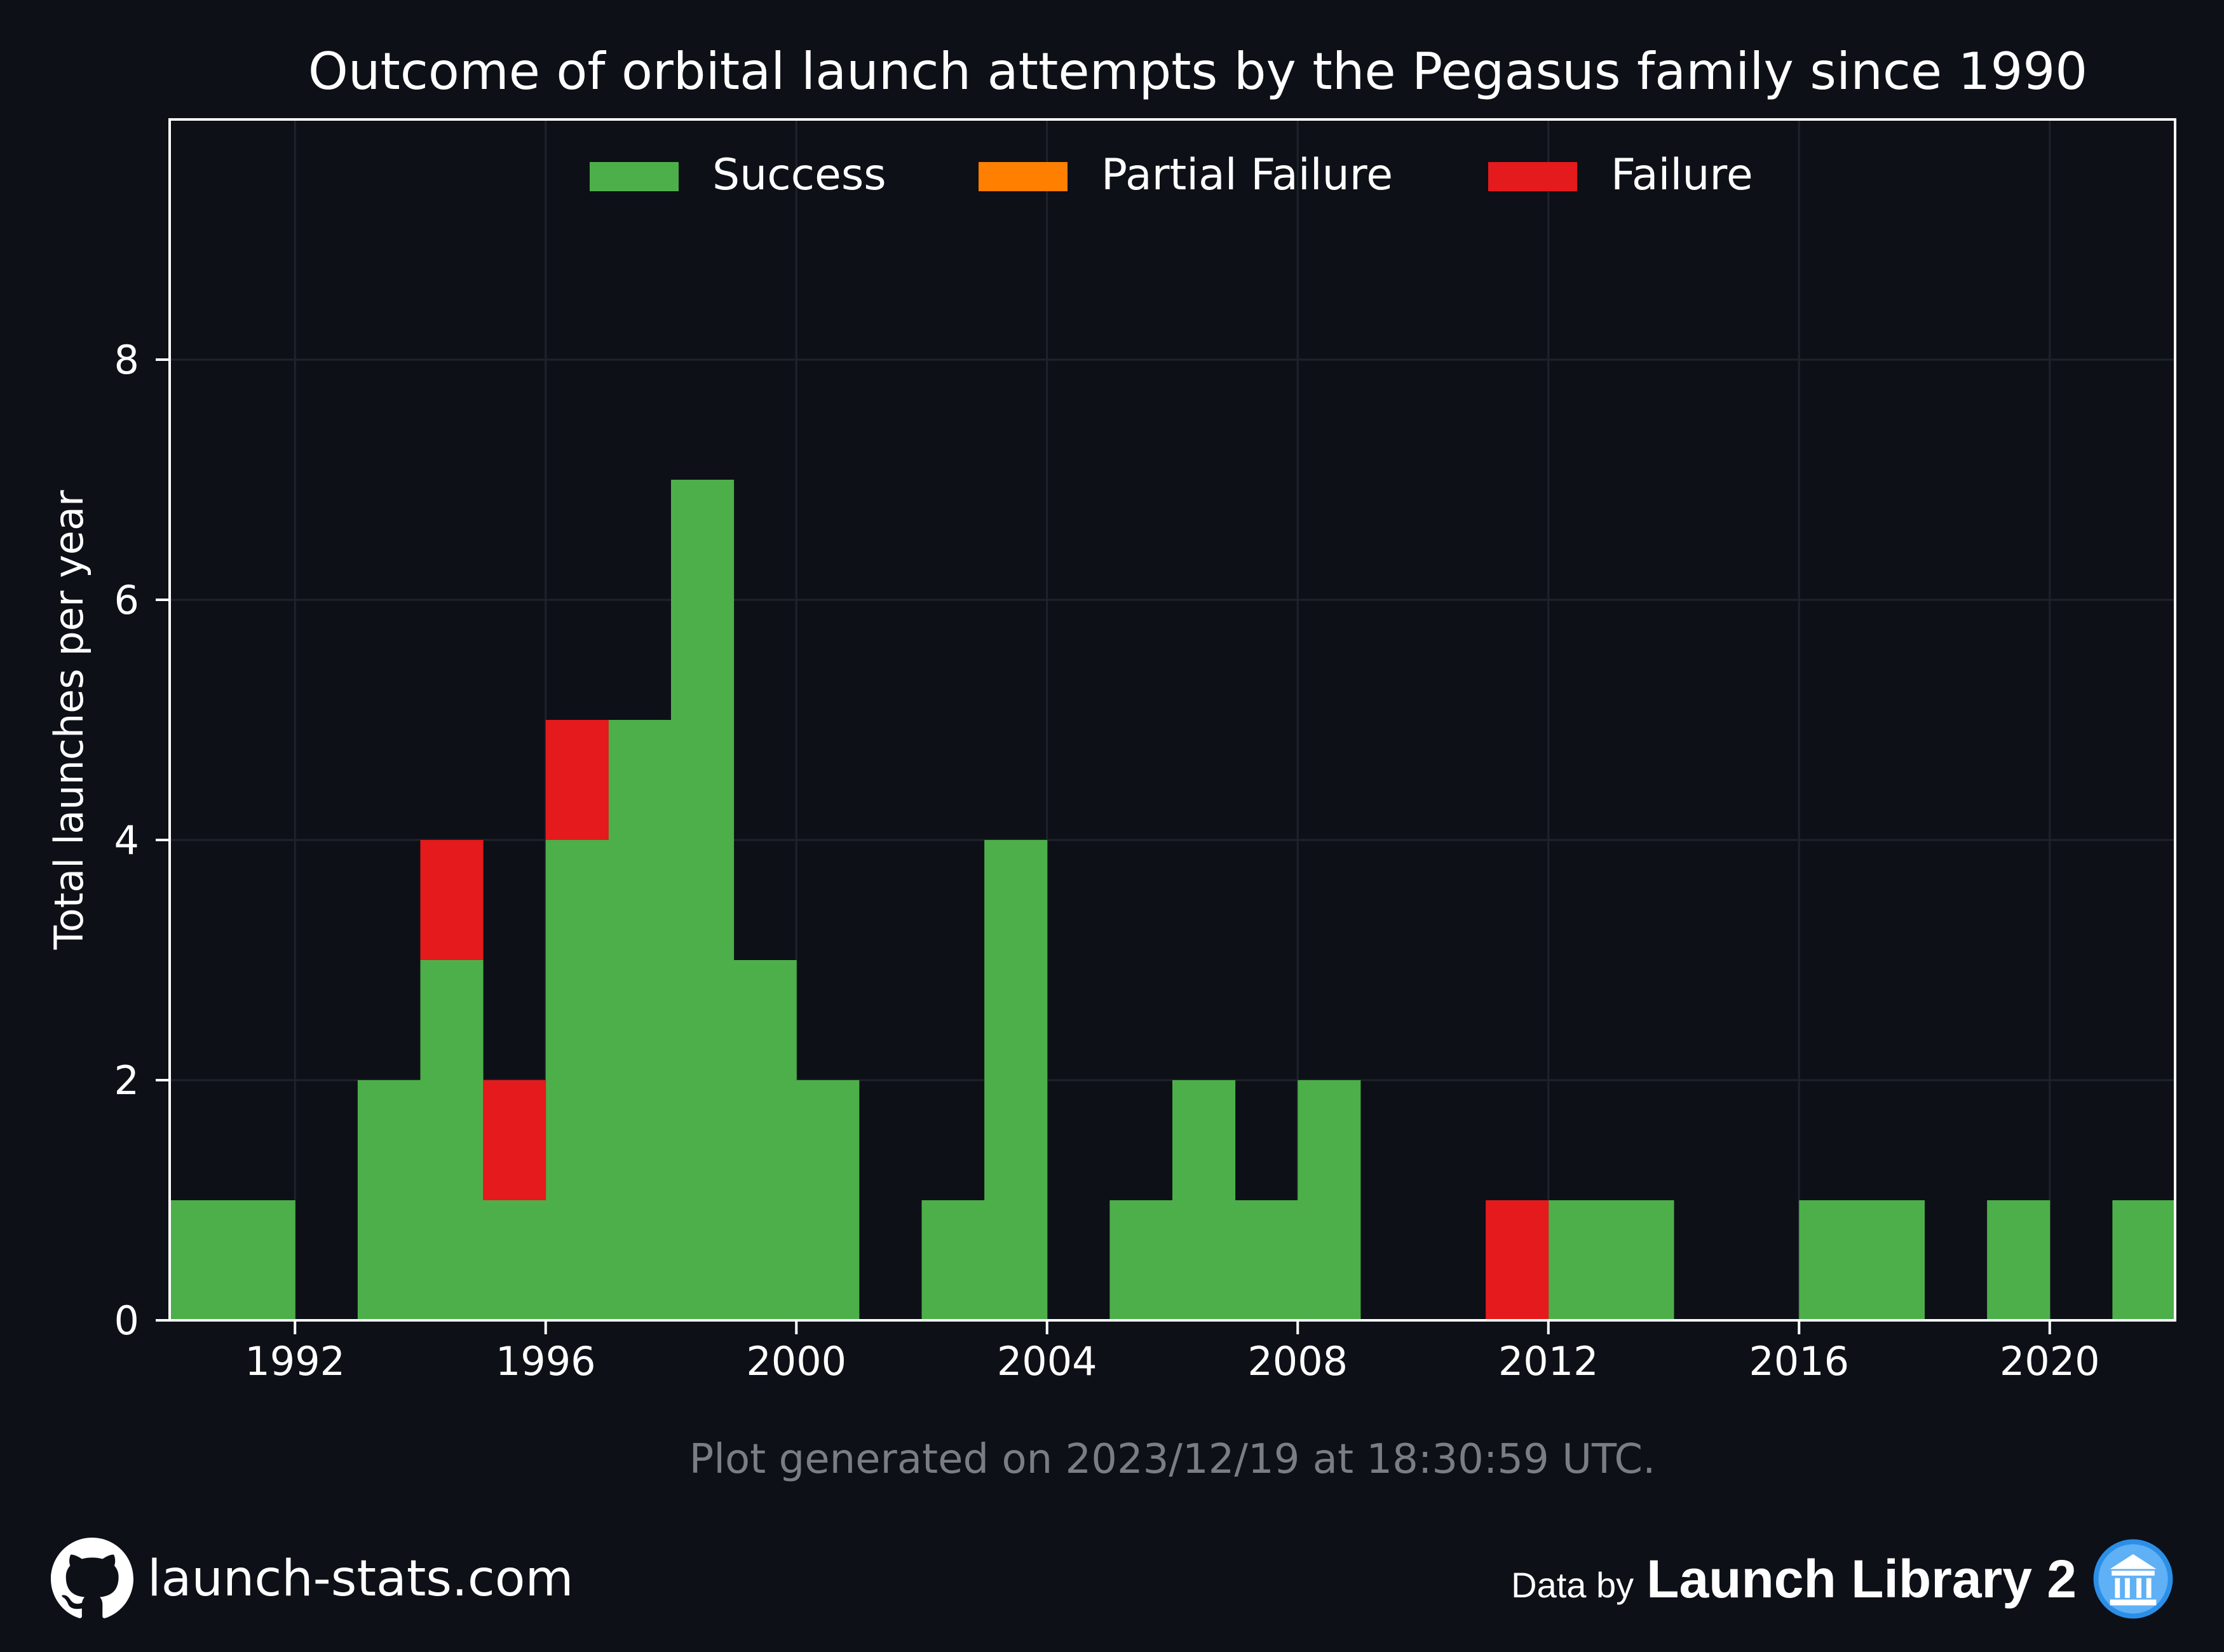 The height and width of the screenshot is (1652, 2224). I want to click on data-source-name: Launch Library 2, so click(1861, 1579).